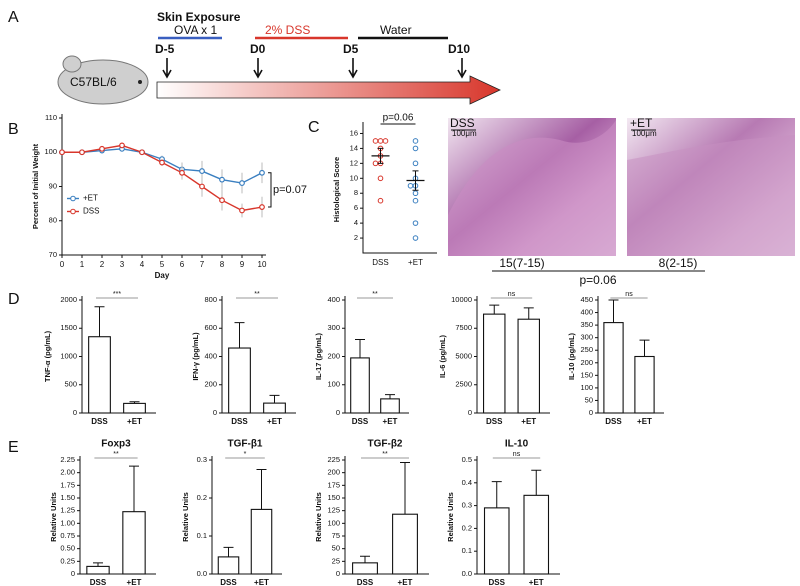 This screenshot has width=800, height=586. Describe the element at coordinates (459, 49) in the screenshot. I see `day-label: D10` at that location.